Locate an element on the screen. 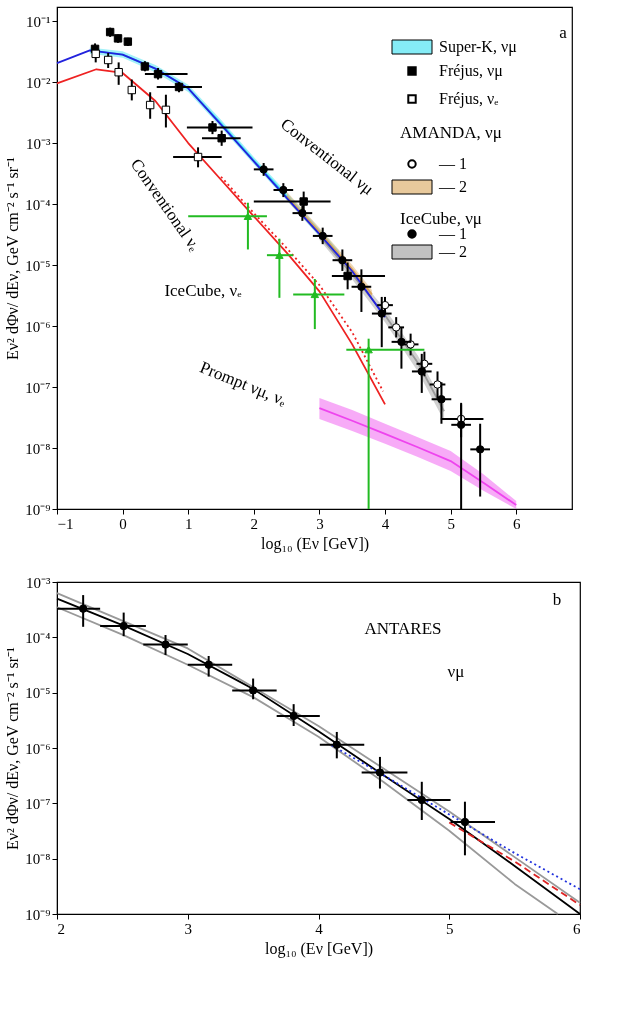  legend-label: Super-K, νμ is located at coordinates (478, 47).